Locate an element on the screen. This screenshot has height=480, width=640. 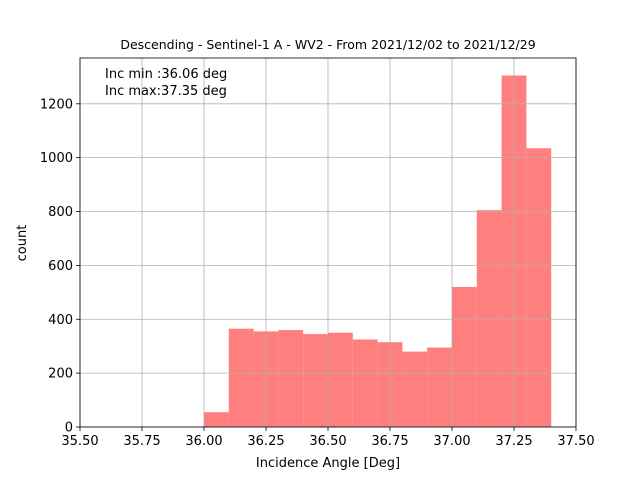
x-axis-label: Incidence Angle [Deg] is located at coordinates (328, 463).